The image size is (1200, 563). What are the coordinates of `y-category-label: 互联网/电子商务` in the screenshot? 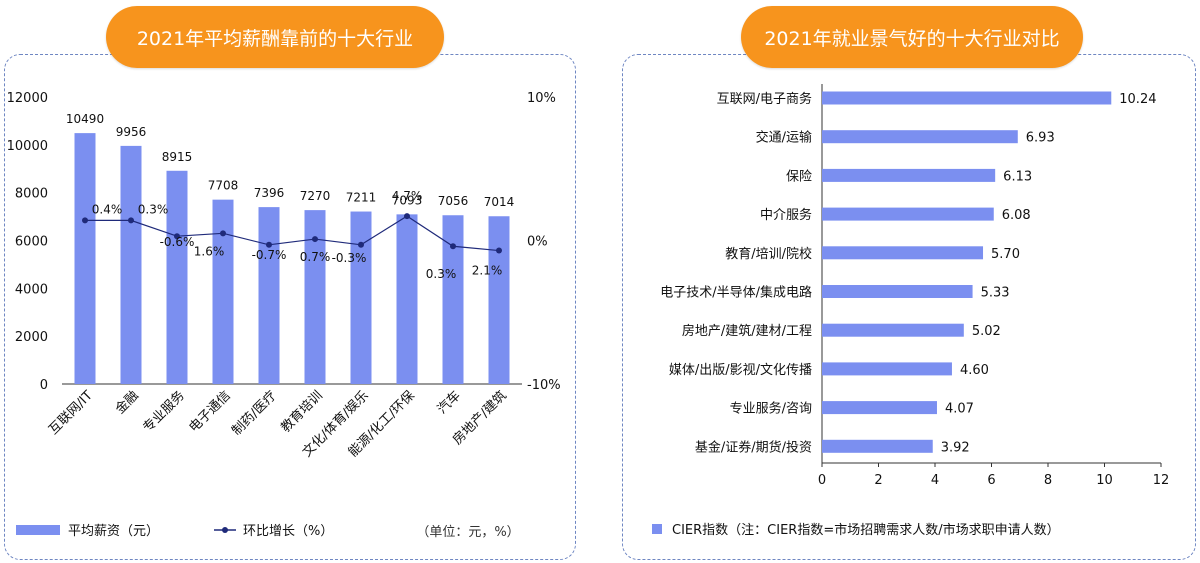 It's located at (764, 99).